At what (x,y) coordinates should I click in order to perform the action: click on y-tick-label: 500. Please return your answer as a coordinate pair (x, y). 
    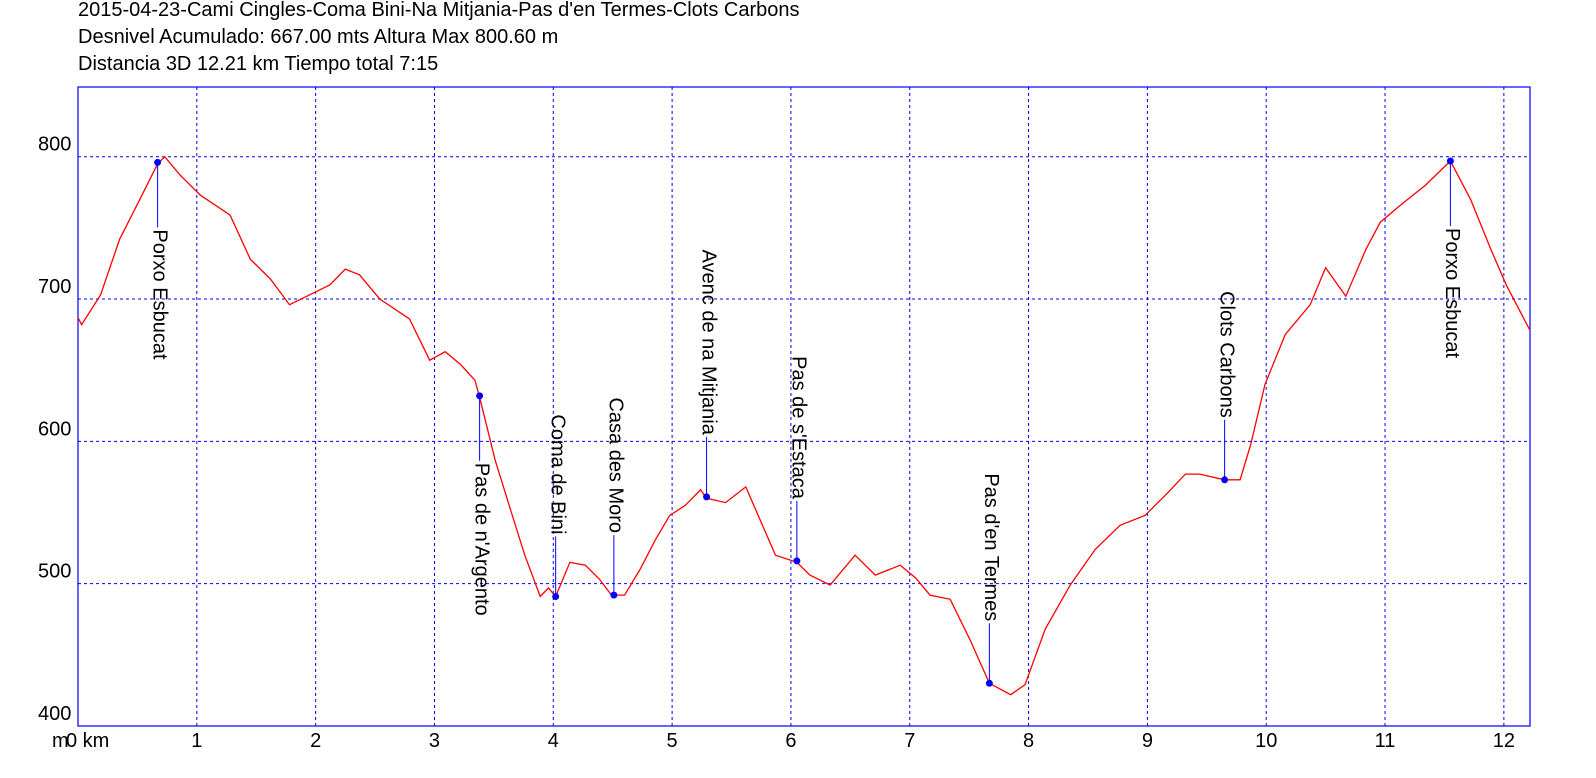
    Looking at the image, I should click on (54, 572).